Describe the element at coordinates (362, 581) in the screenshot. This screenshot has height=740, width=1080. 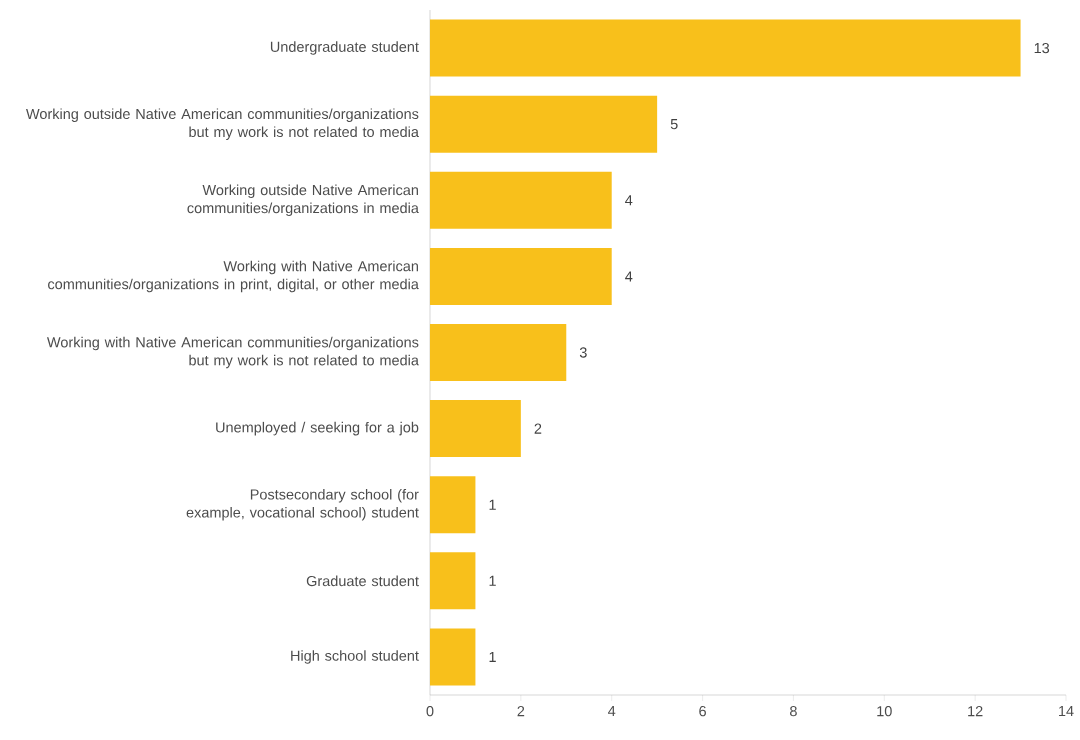
I see `y-tick-label: Graduate student` at that location.